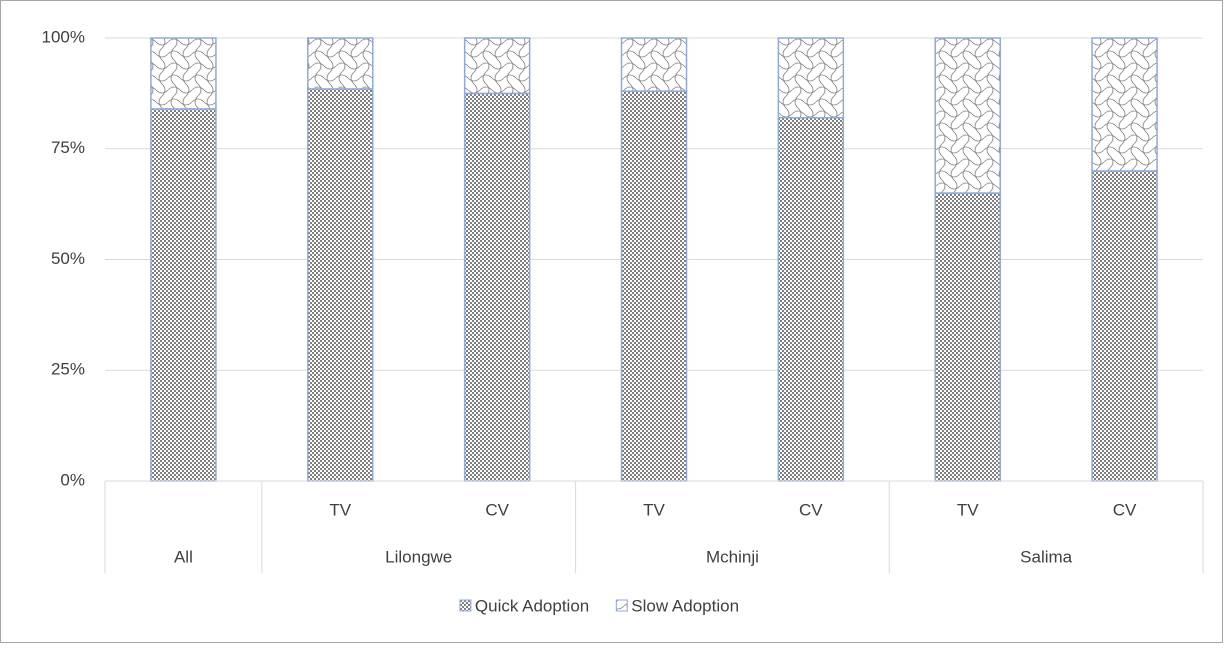  Describe the element at coordinates (68, 369) in the screenshot. I see `y-tick-label: 25%` at that location.